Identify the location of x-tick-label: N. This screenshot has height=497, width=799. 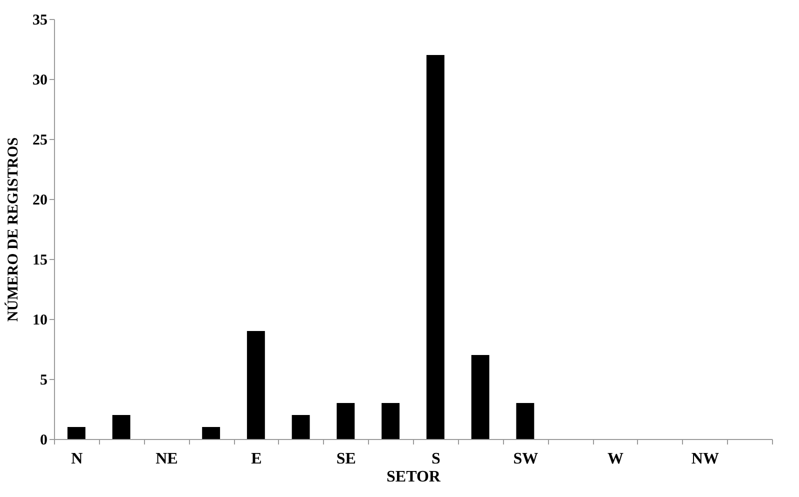
(77, 459).